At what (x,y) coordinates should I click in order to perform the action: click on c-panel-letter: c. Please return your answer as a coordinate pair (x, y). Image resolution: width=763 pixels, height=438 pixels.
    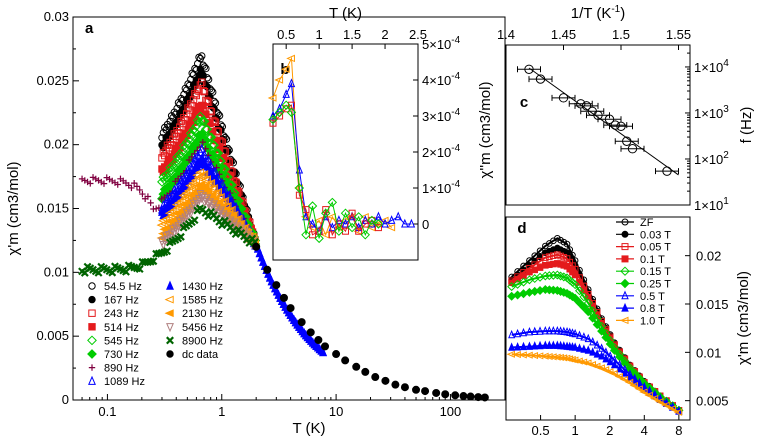
    Looking at the image, I should click on (524, 102).